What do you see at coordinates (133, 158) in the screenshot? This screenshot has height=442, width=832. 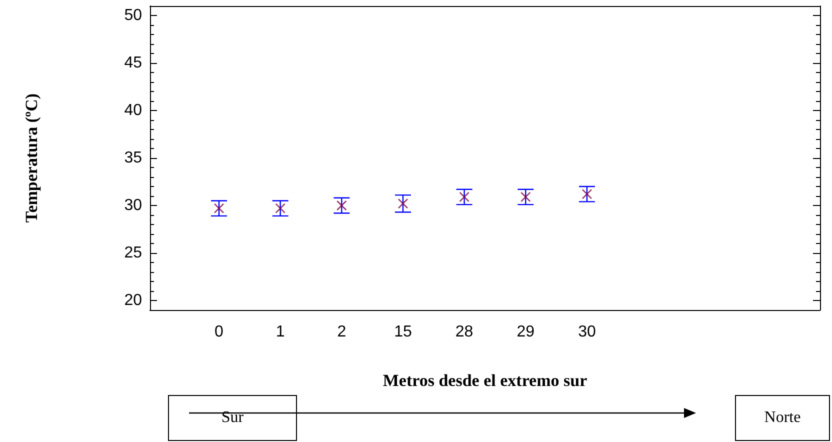 I see `y-tick-label: 35` at bounding box center [133, 158].